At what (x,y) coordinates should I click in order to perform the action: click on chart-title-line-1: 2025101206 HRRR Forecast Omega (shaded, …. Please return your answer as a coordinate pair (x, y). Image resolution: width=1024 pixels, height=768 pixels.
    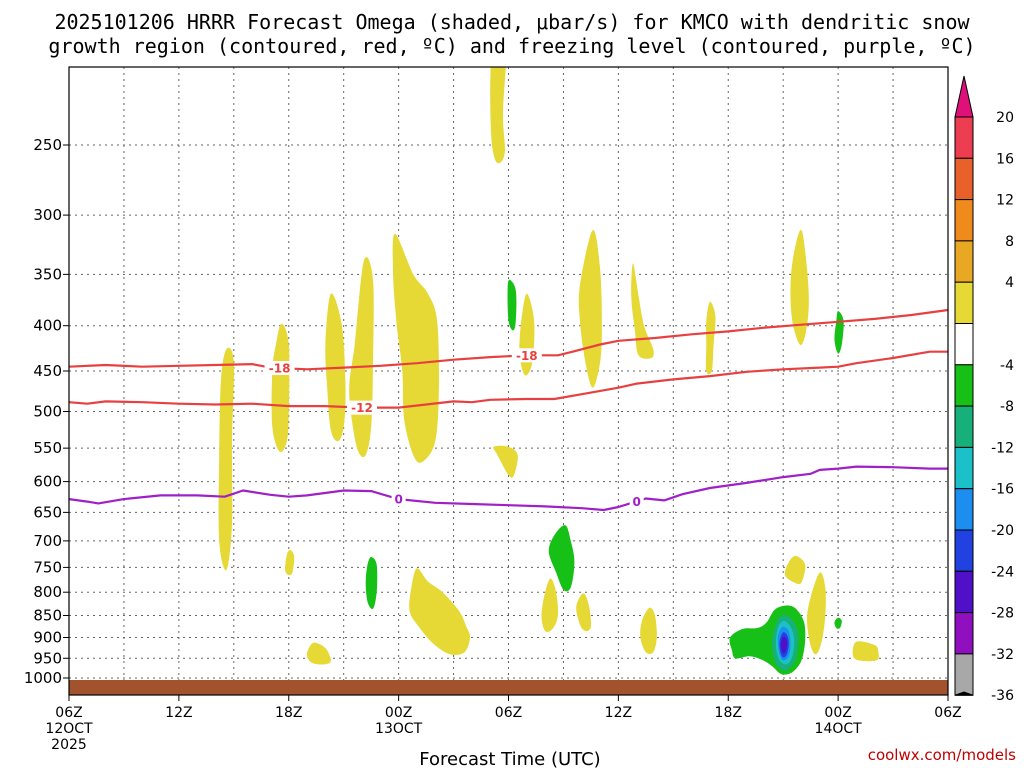
    Looking at the image, I should click on (512, 22).